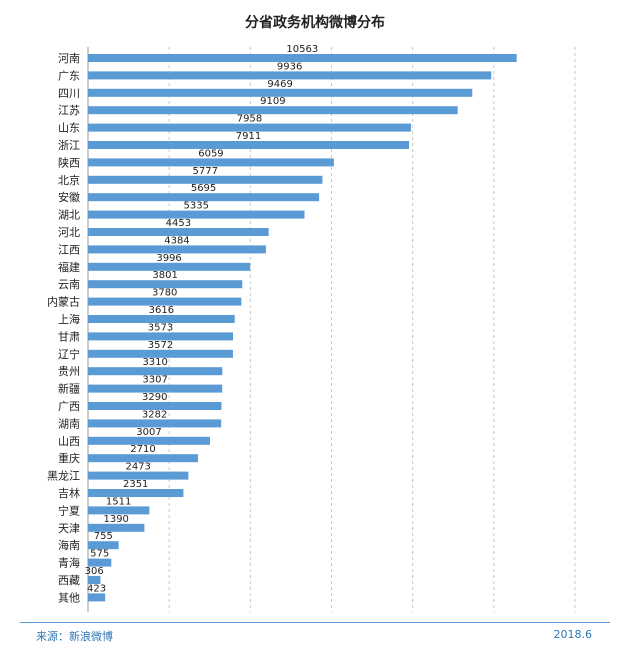  I want to click on category-label: 陕西, so click(69, 162).